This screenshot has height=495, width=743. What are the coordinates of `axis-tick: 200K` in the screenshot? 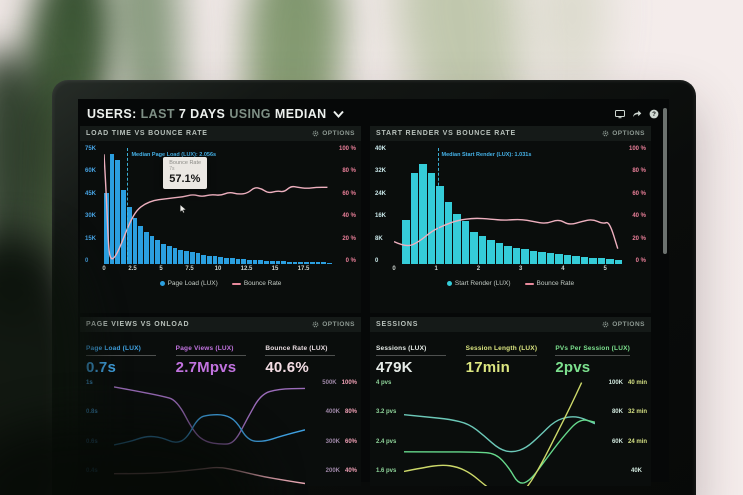 It's located at (332, 470).